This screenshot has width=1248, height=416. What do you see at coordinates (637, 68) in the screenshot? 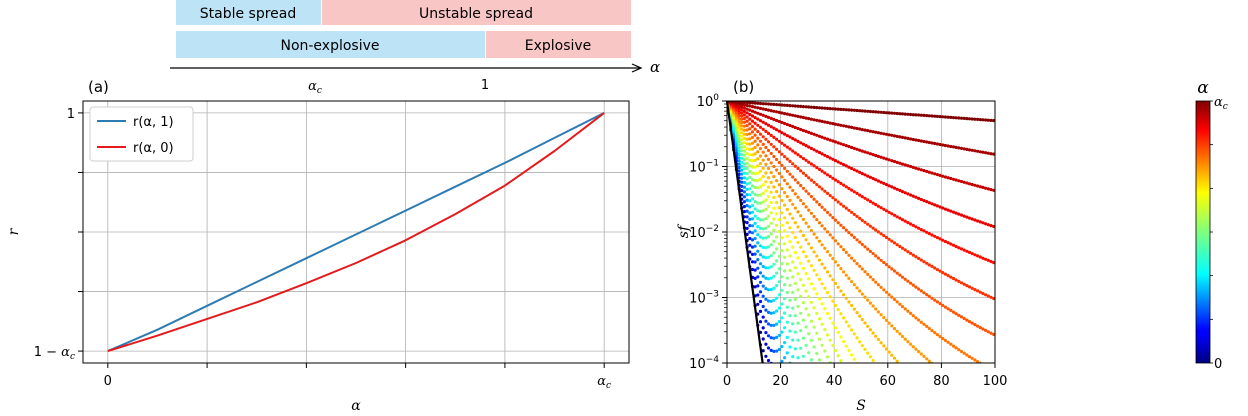
I see `regime-axis-arrow-icon` at bounding box center [637, 68].